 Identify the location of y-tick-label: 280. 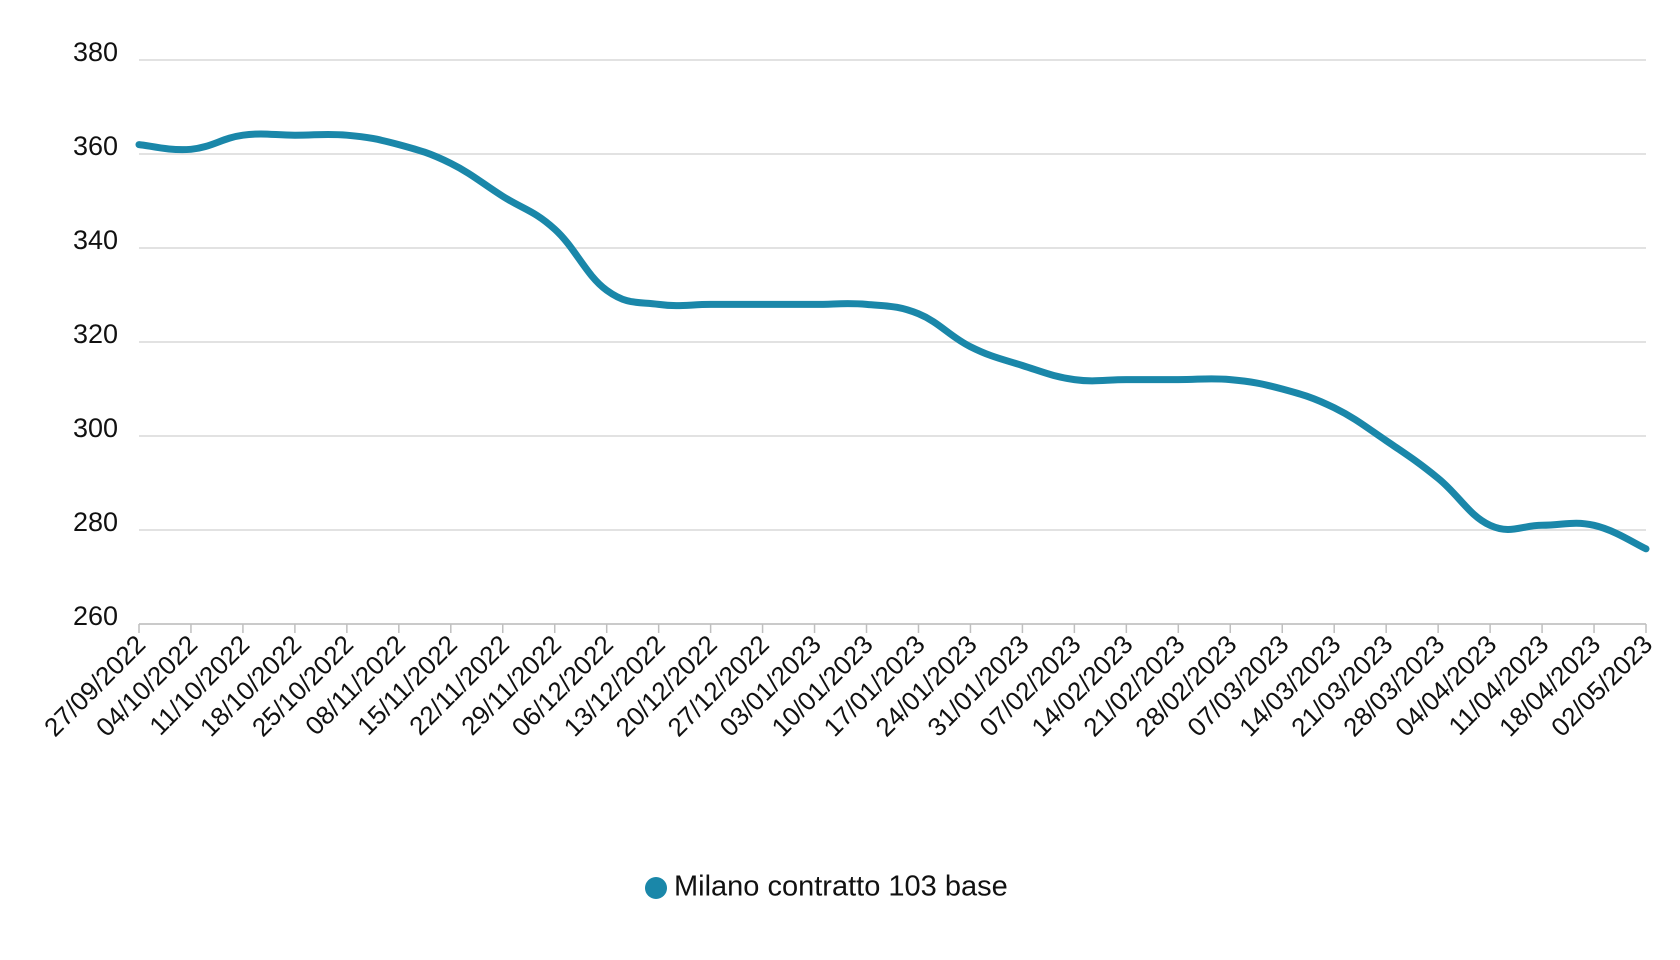
(95, 522).